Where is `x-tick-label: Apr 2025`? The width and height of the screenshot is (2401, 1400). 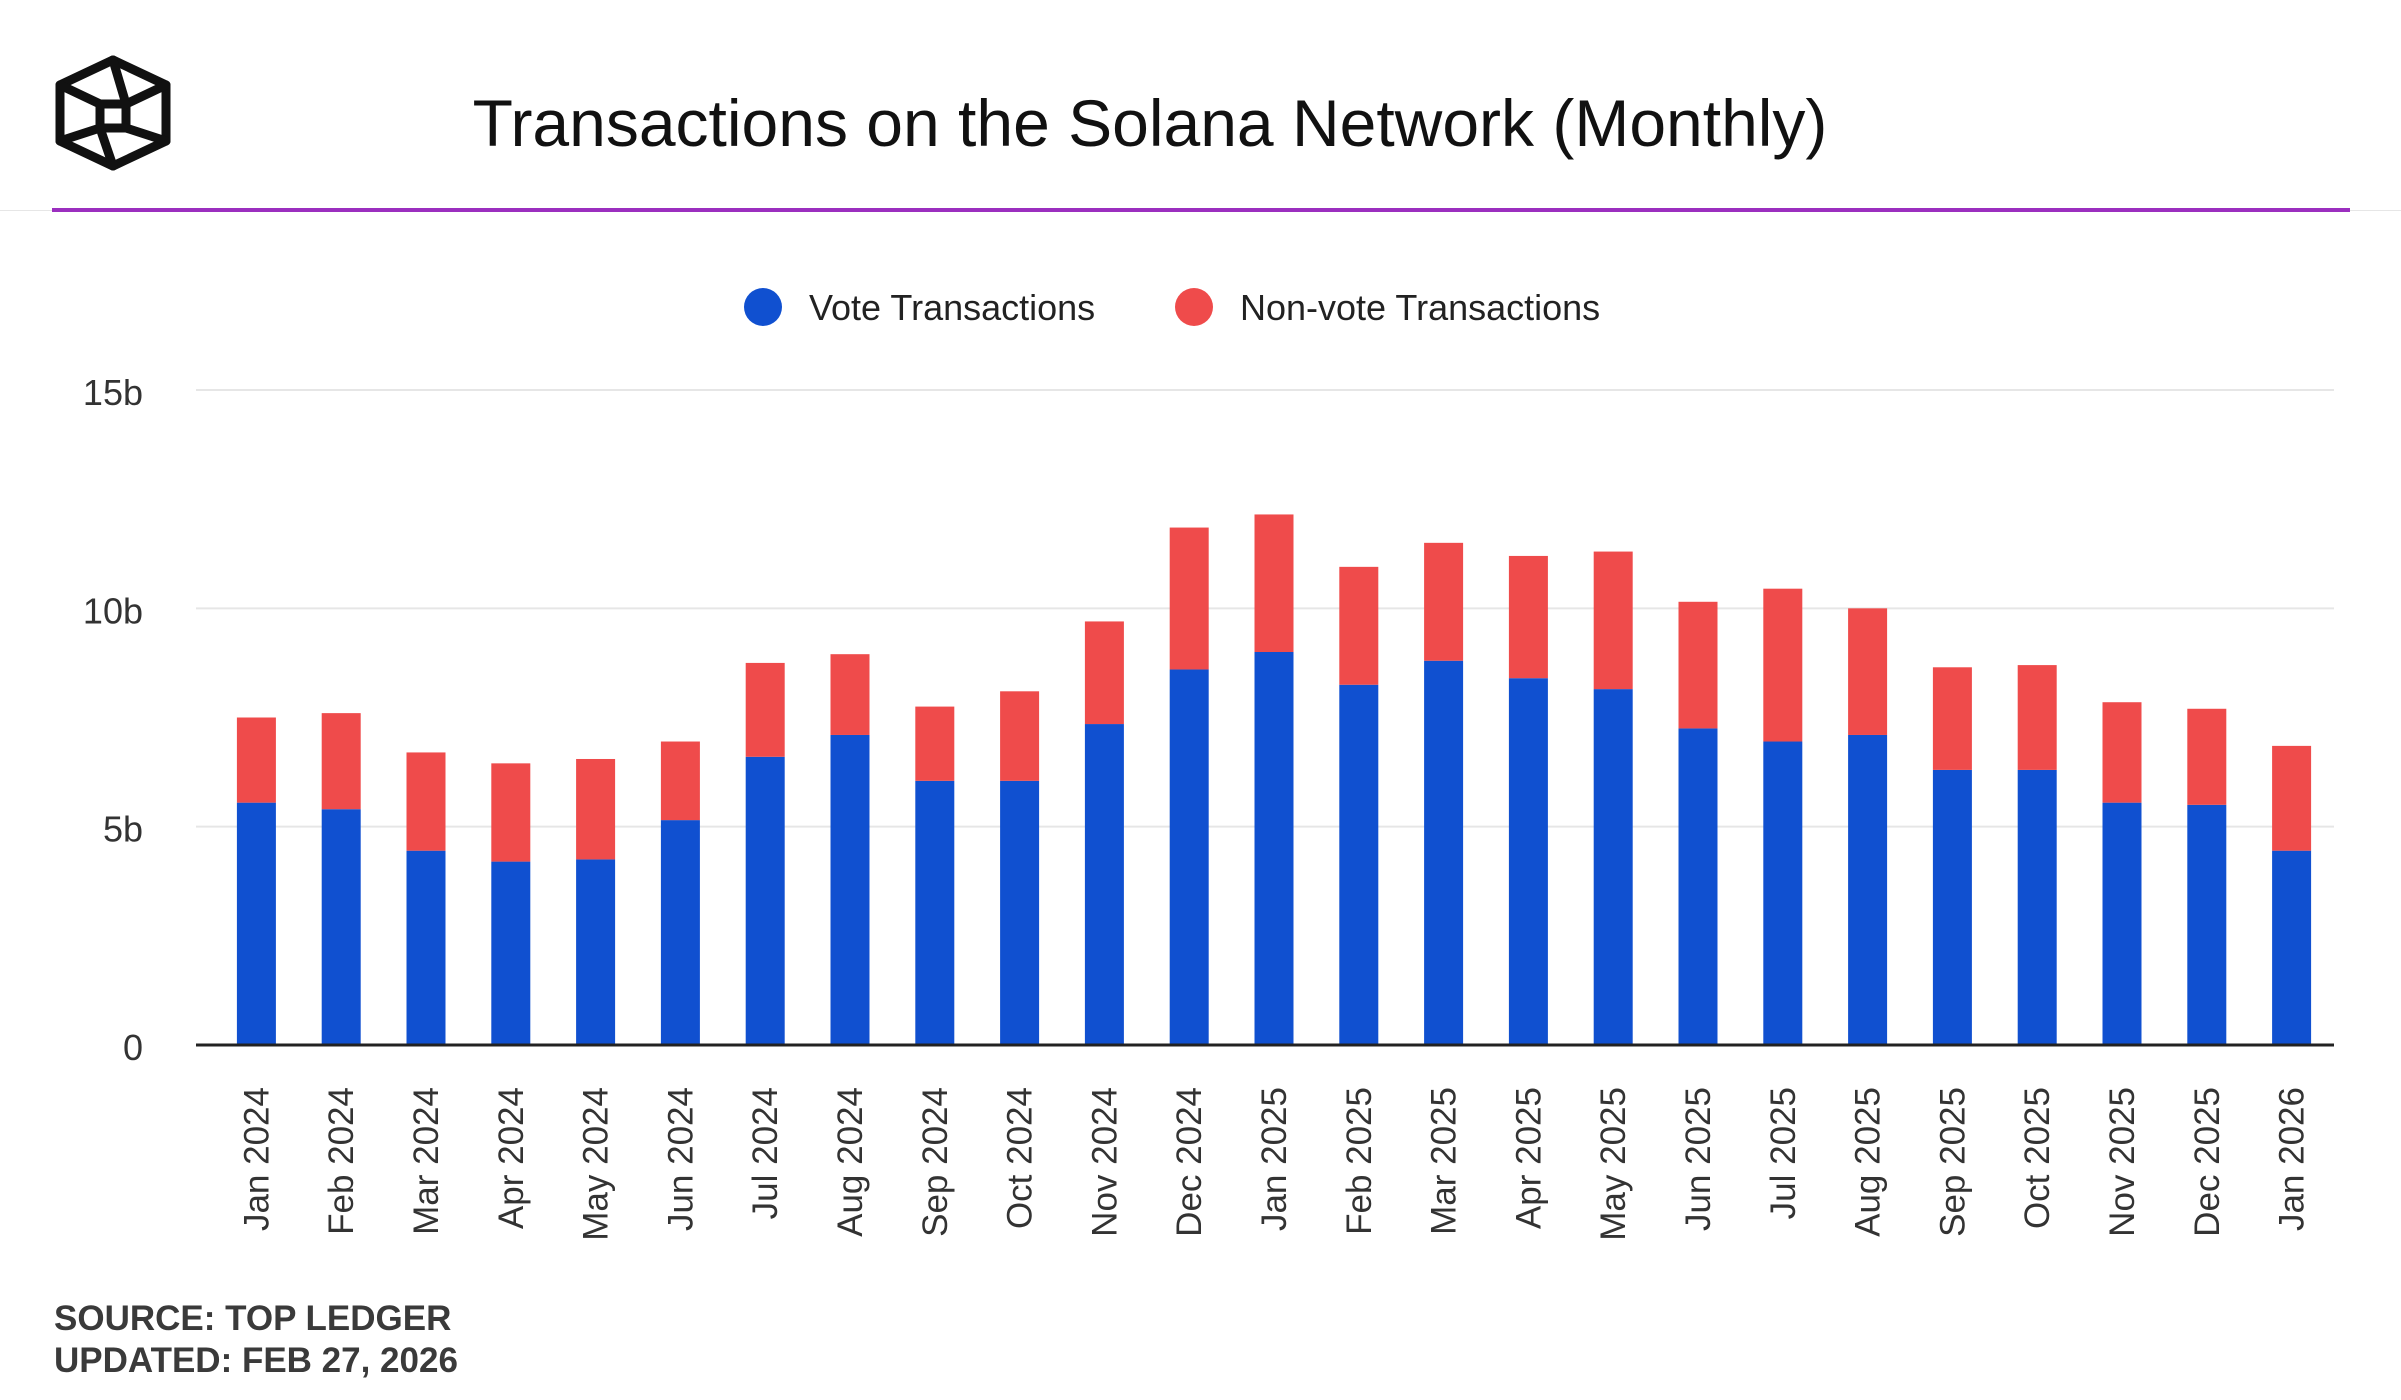 x-tick-label: Apr 2025 is located at coordinates (1528, 1158).